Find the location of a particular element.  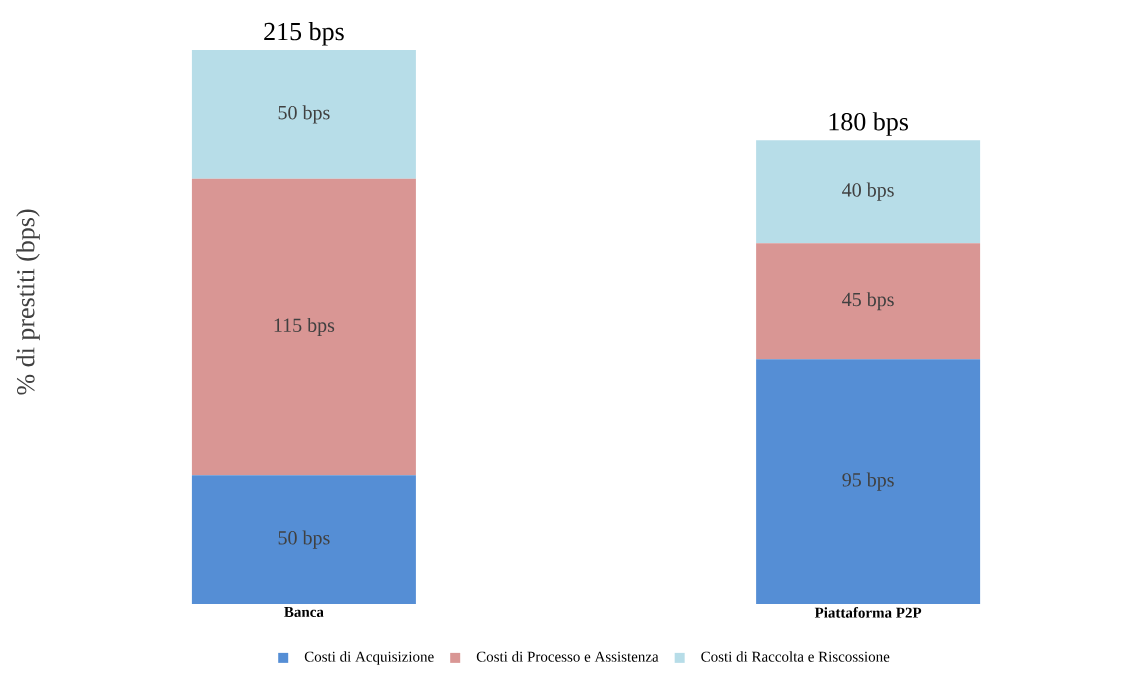

data-label: 45 bps is located at coordinates (868, 301).